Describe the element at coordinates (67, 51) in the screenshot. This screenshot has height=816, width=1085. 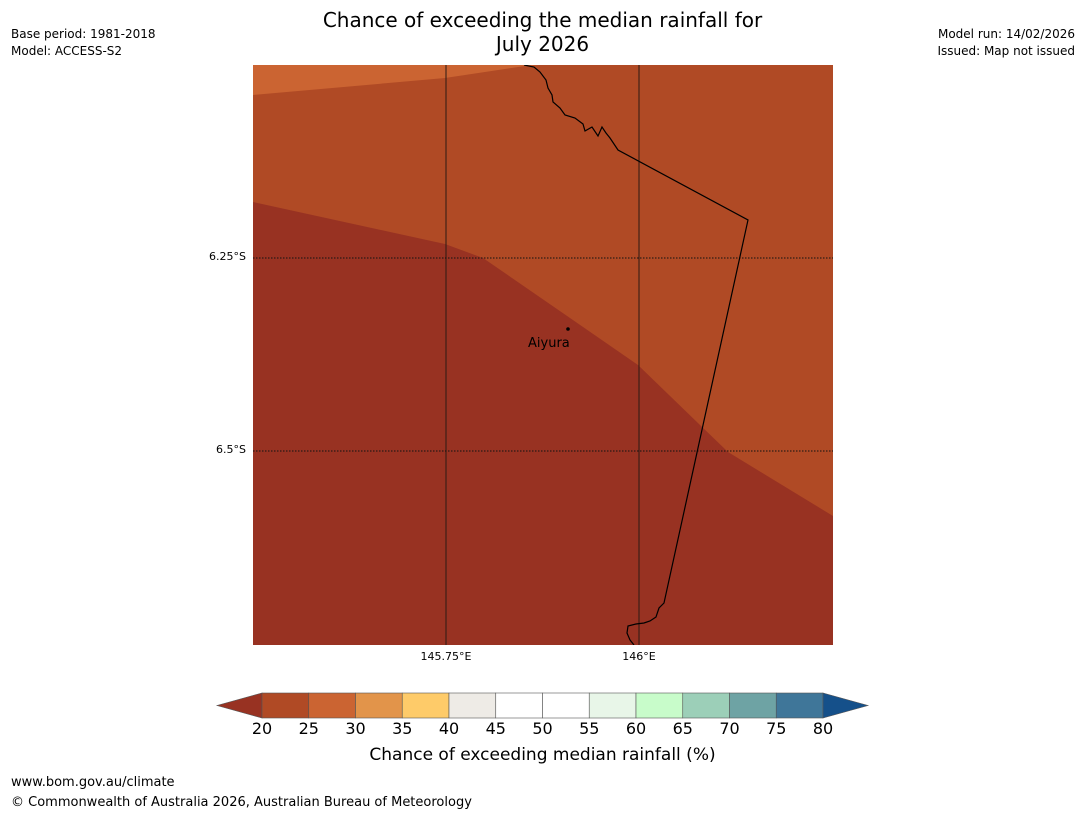
I see `model-name: Model: ACCESS-S2` at that location.